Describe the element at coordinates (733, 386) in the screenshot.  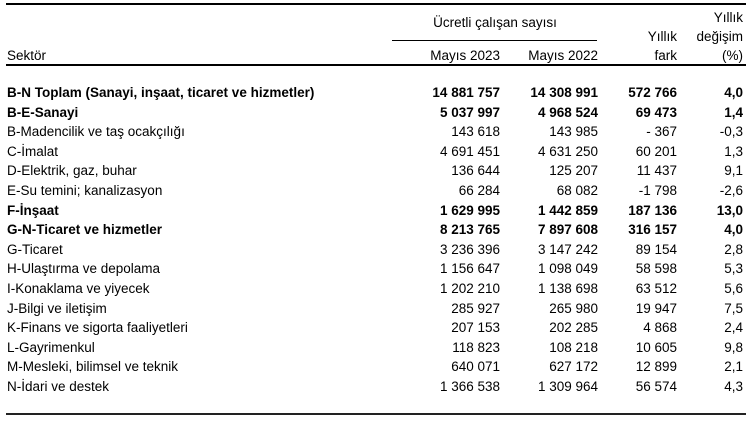
I see `cell-annual-change: 4,3` at that location.